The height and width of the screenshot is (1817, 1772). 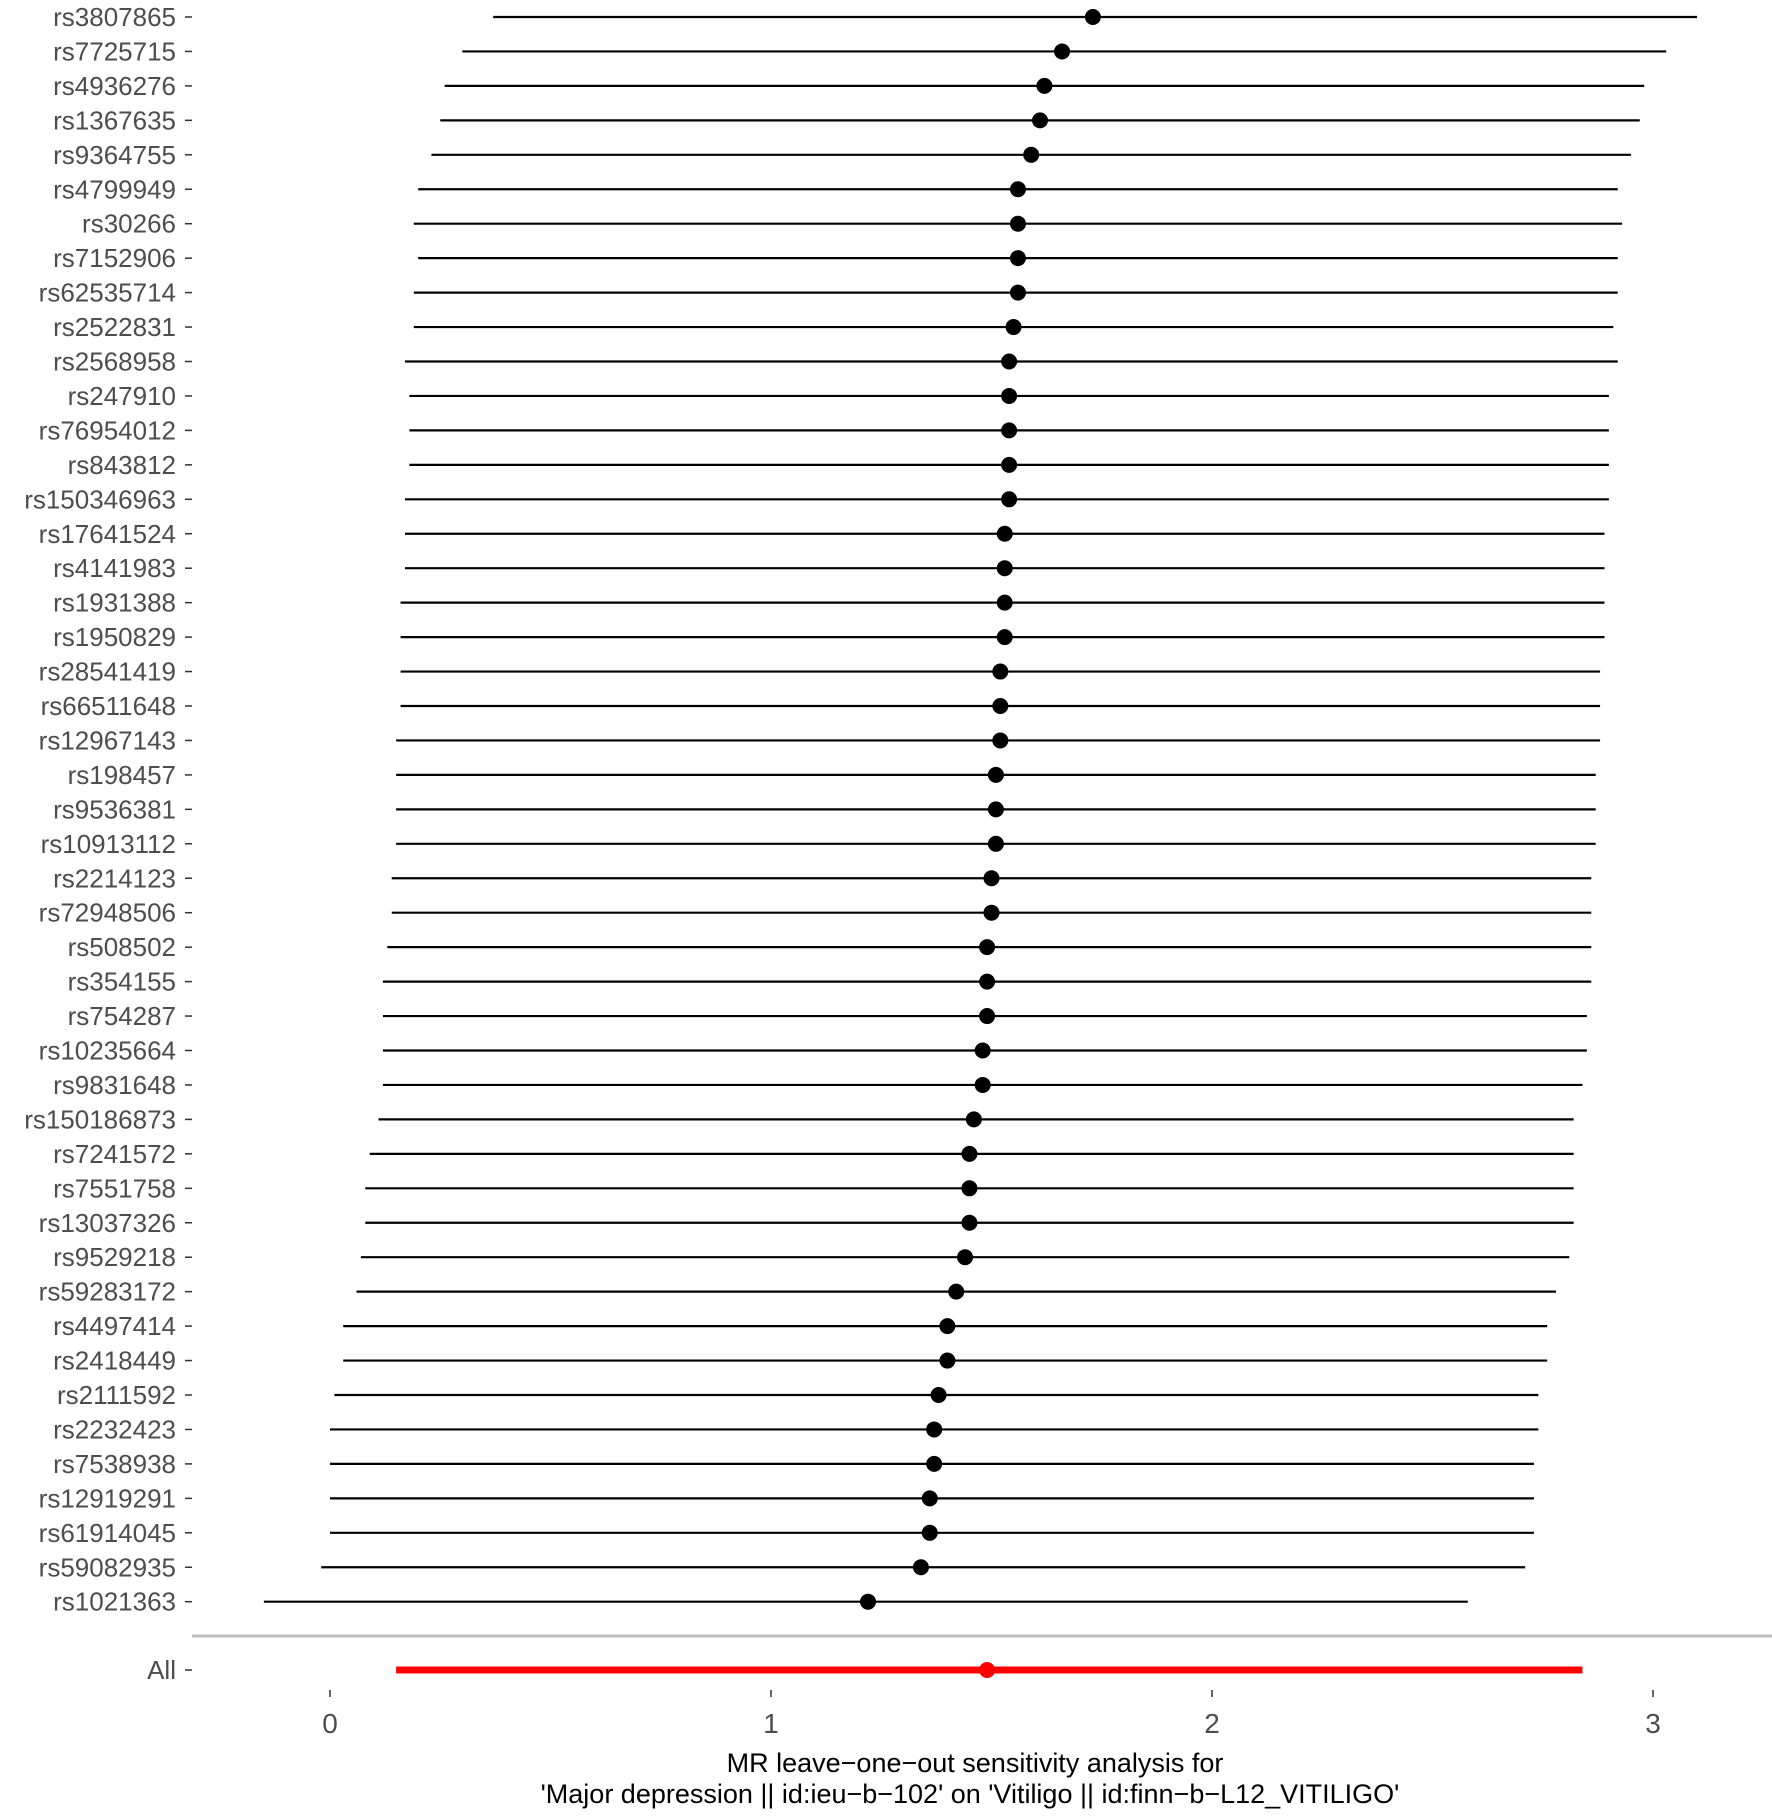 I want to click on snp-row: rs2214123, so click(x=822, y=878).